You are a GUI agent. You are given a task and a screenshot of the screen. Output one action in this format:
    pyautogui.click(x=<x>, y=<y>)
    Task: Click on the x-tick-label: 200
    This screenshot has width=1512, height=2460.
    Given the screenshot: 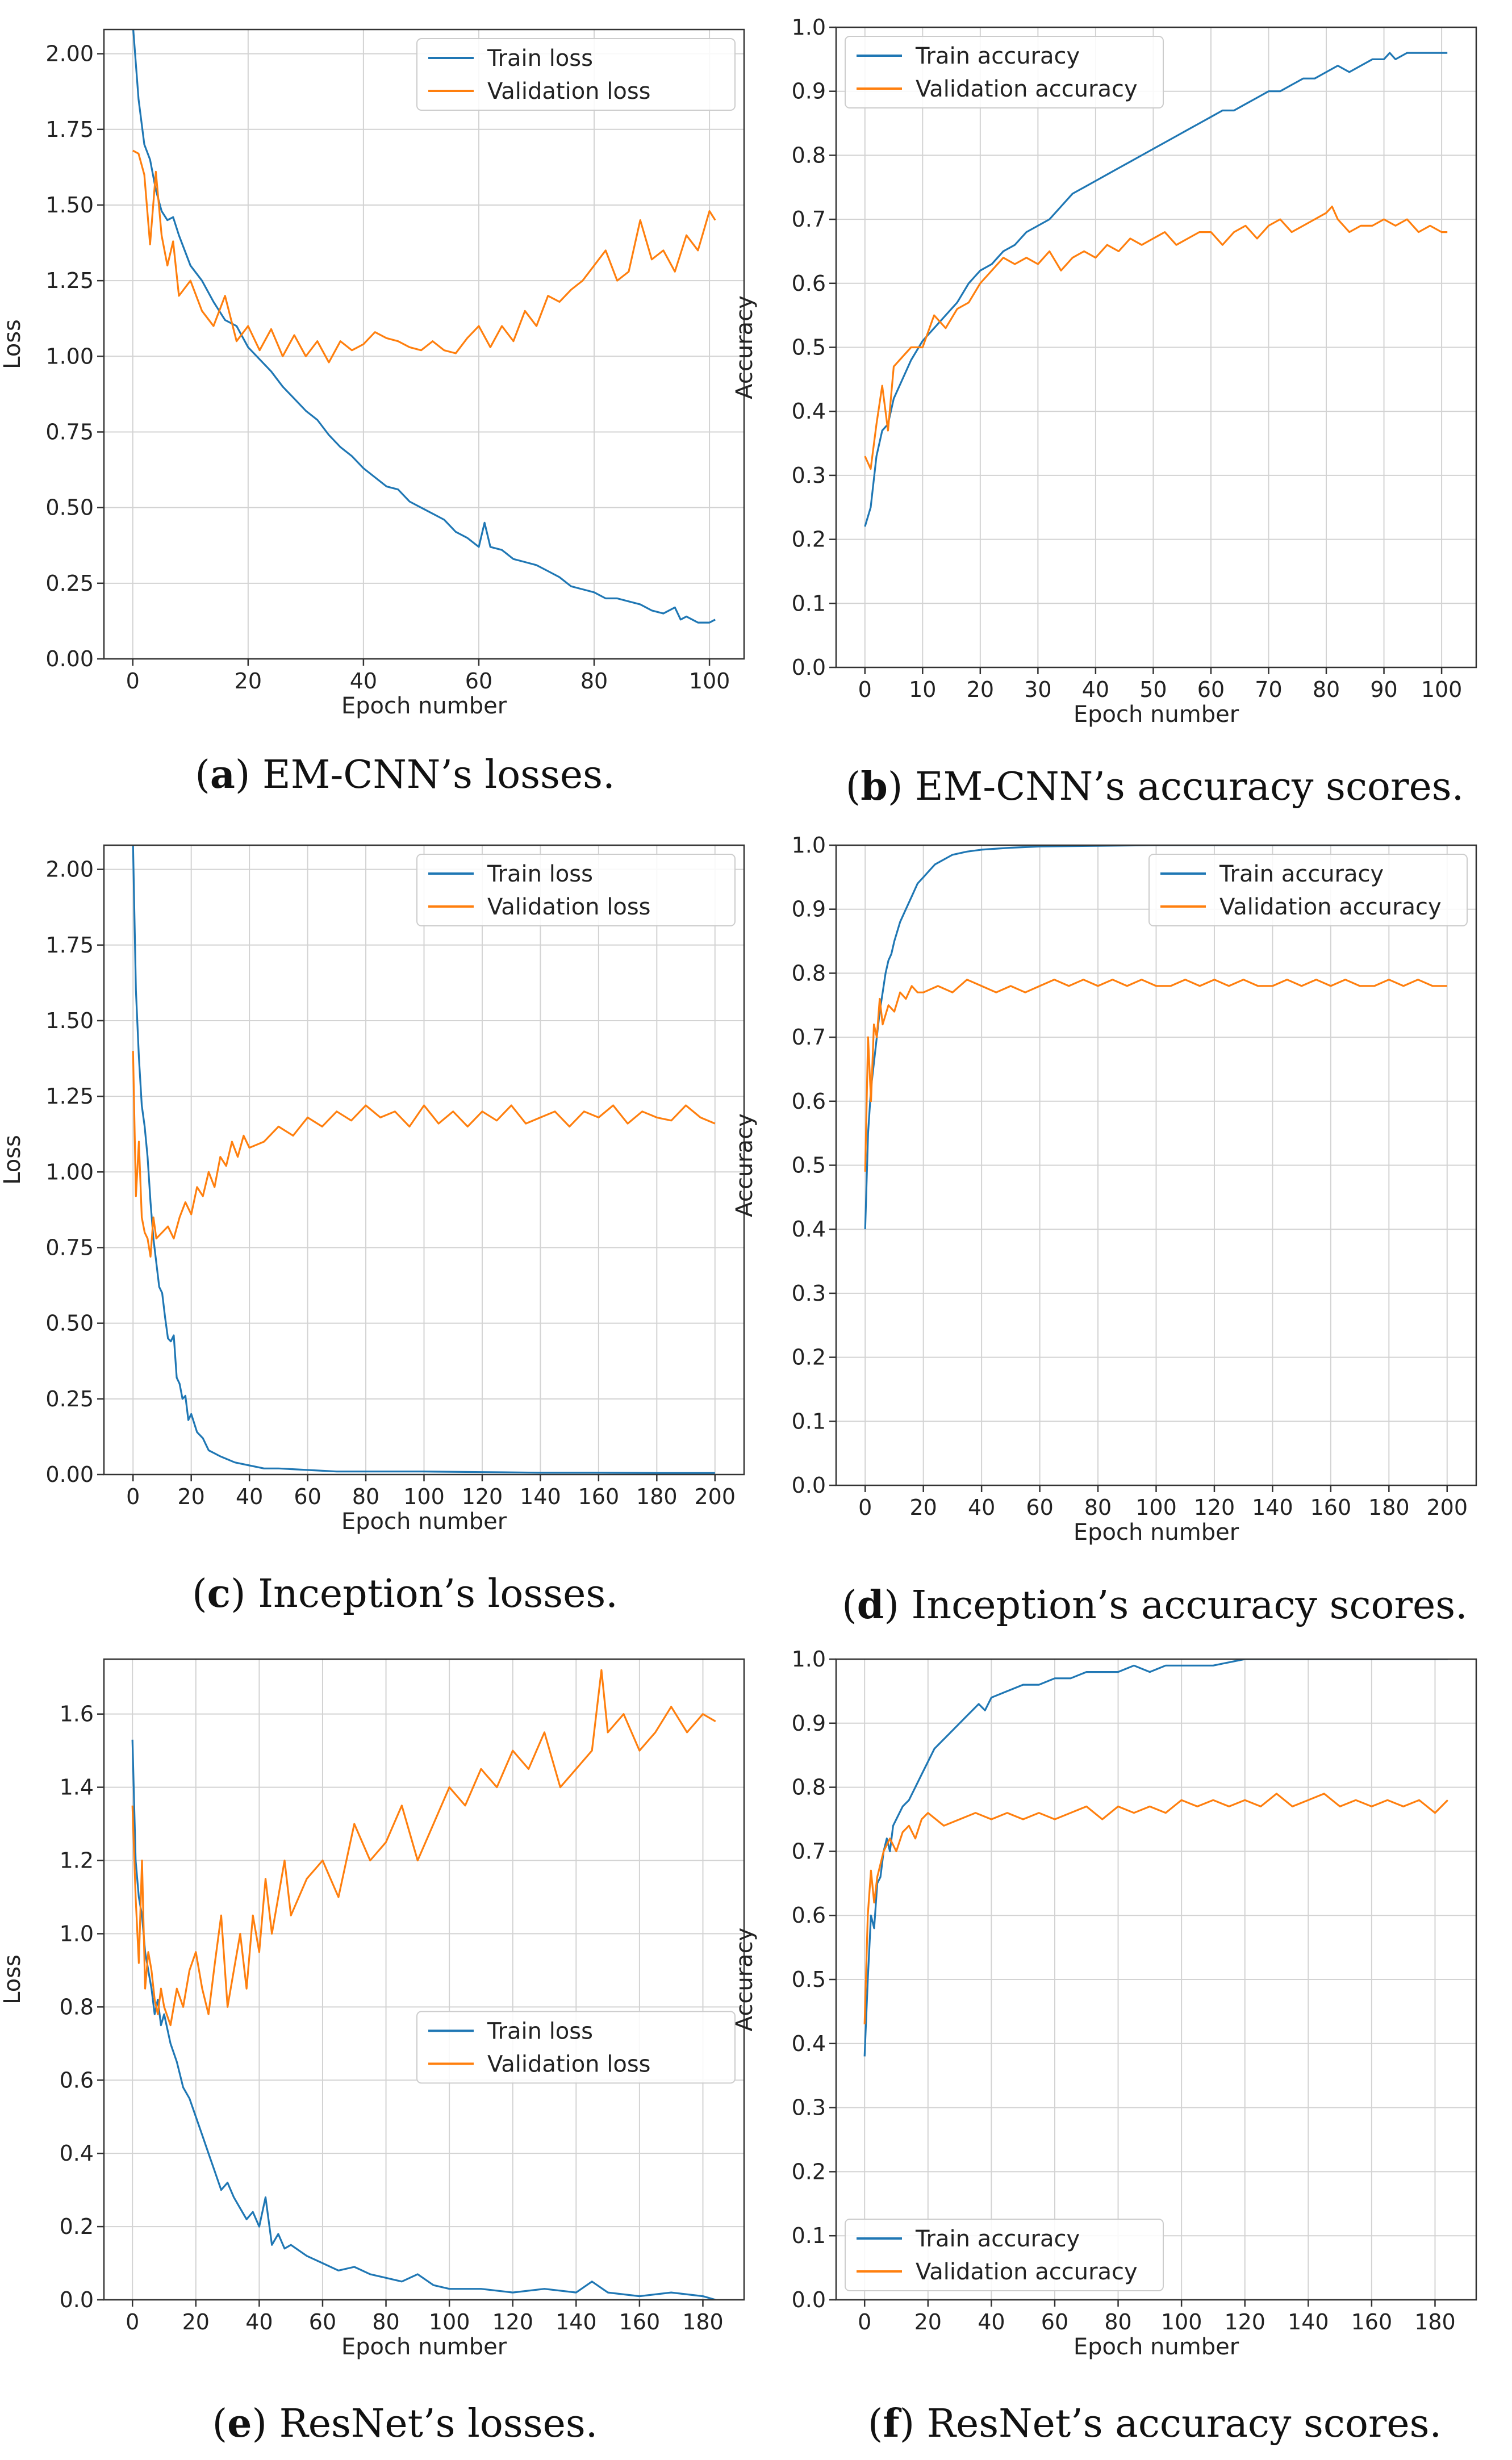 What is the action you would take?
    pyautogui.click(x=715, y=1496)
    